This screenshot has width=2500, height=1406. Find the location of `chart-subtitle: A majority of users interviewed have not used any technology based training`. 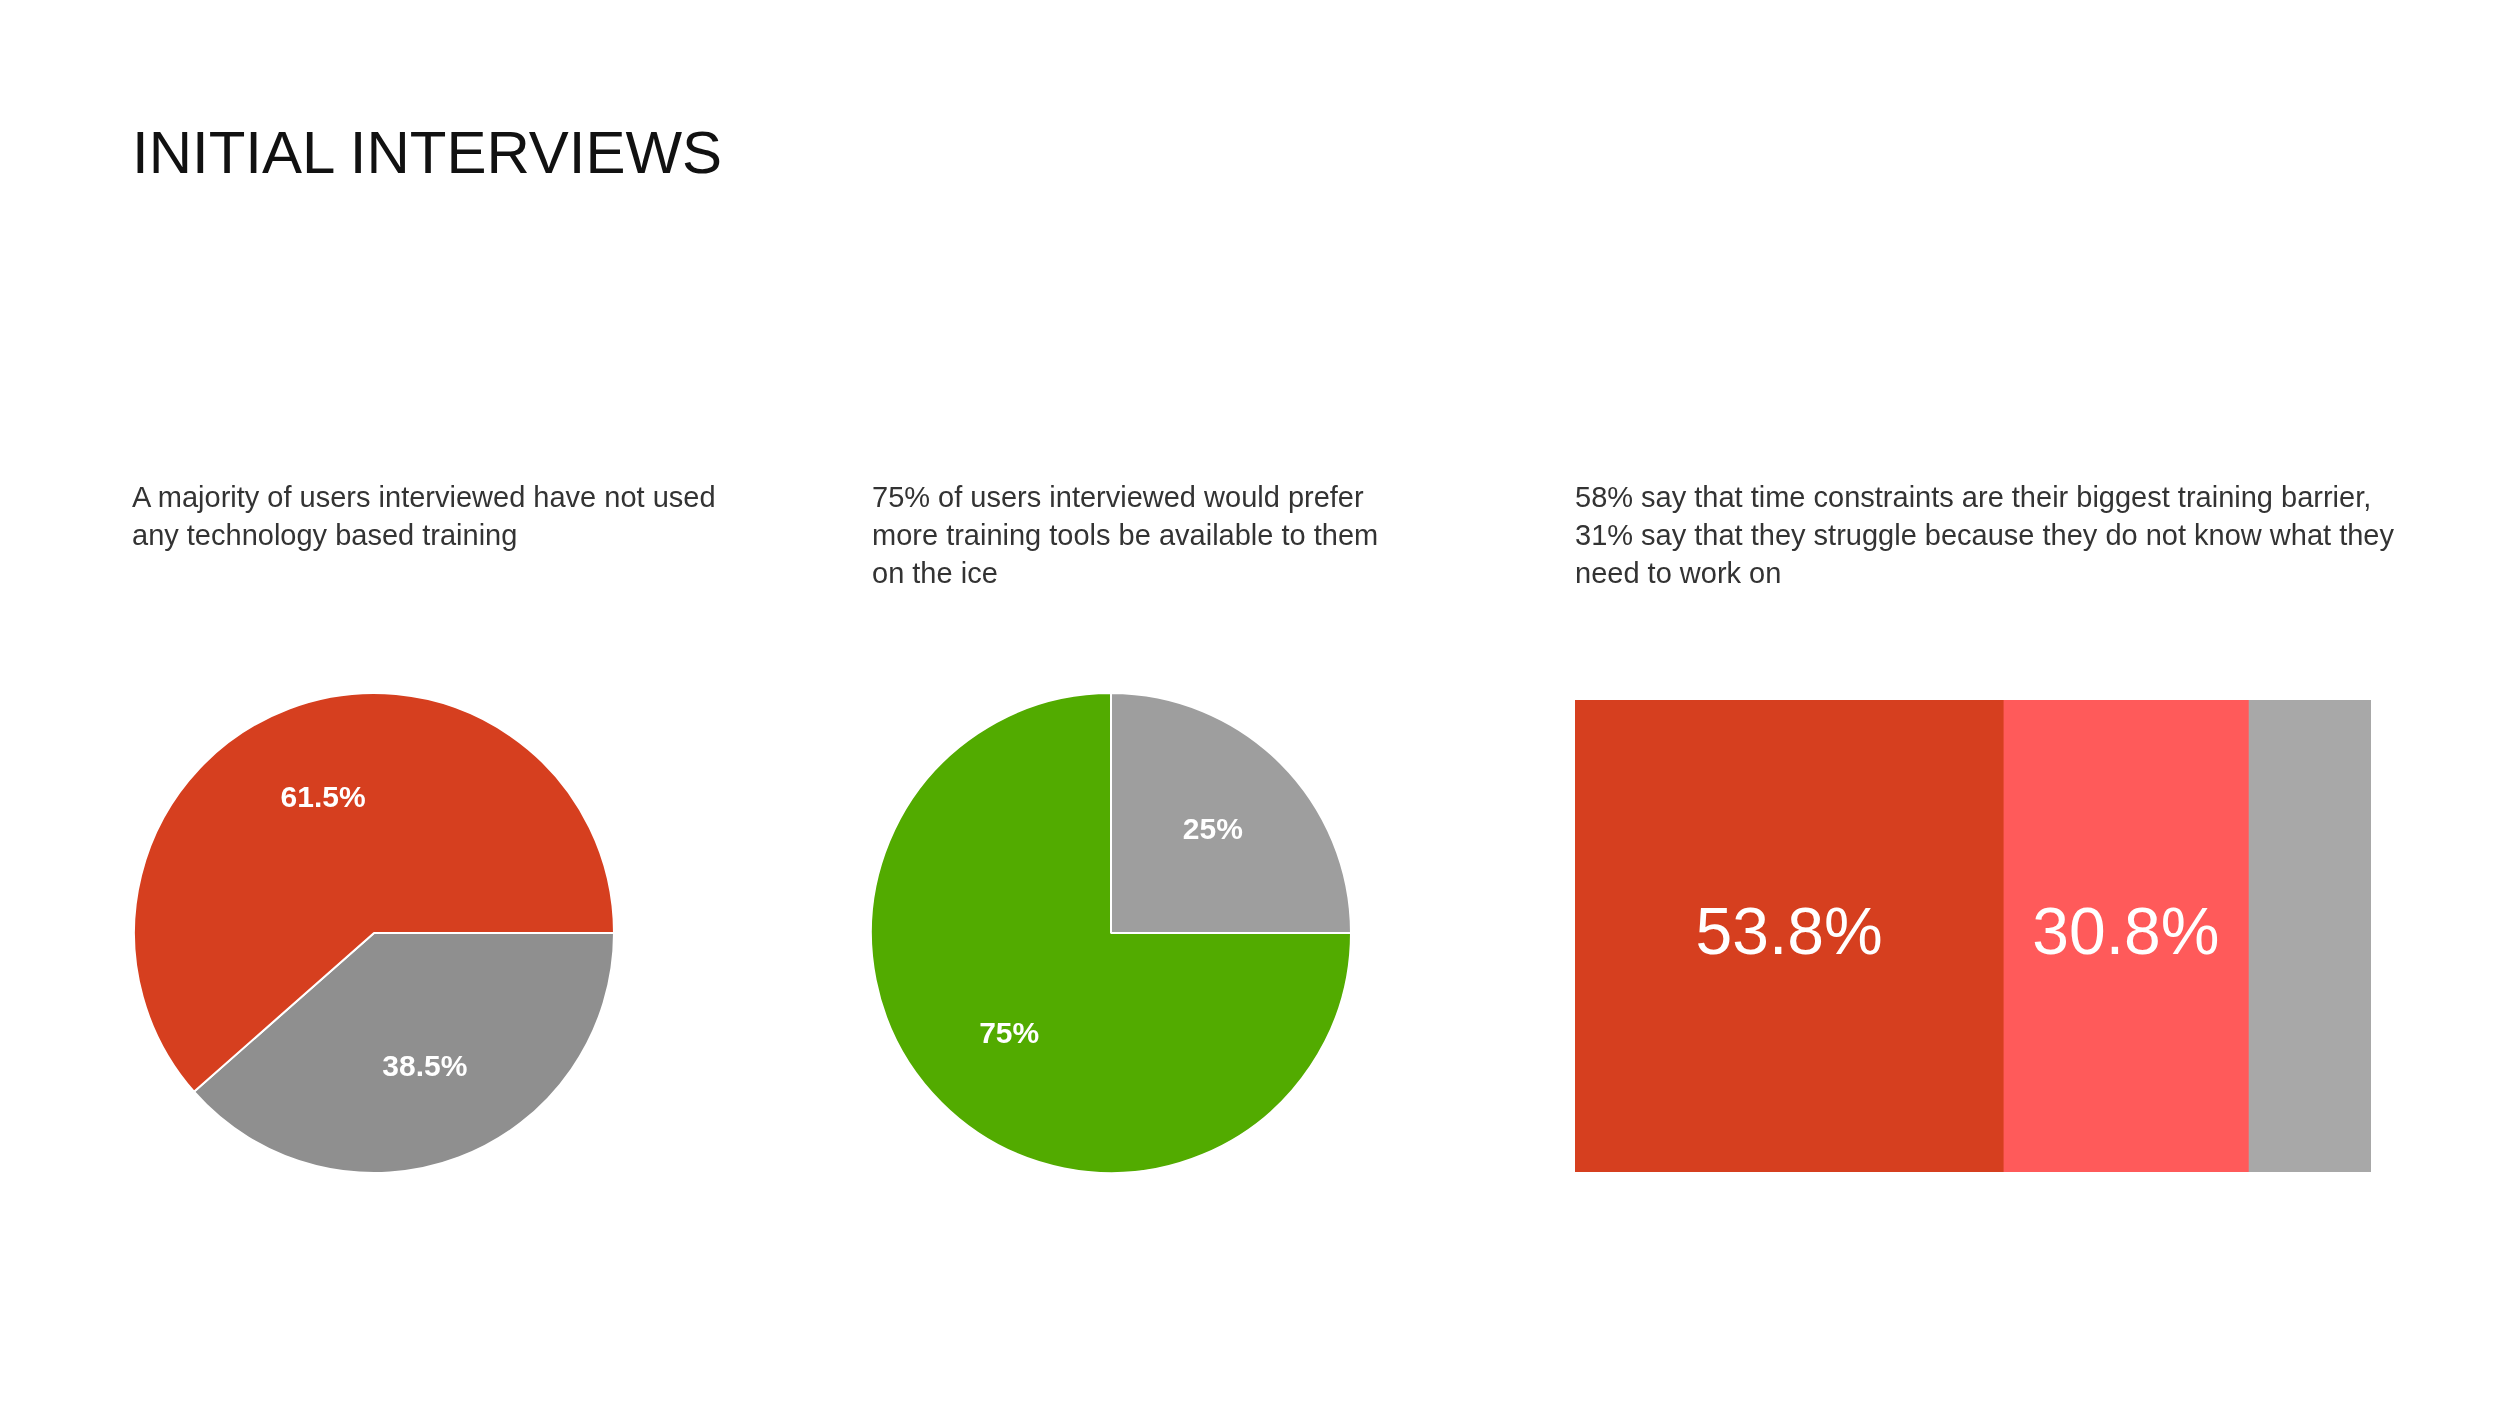

chart-subtitle: A majority of users interviewed have not used any technology based training is located at coordinates (424, 516).